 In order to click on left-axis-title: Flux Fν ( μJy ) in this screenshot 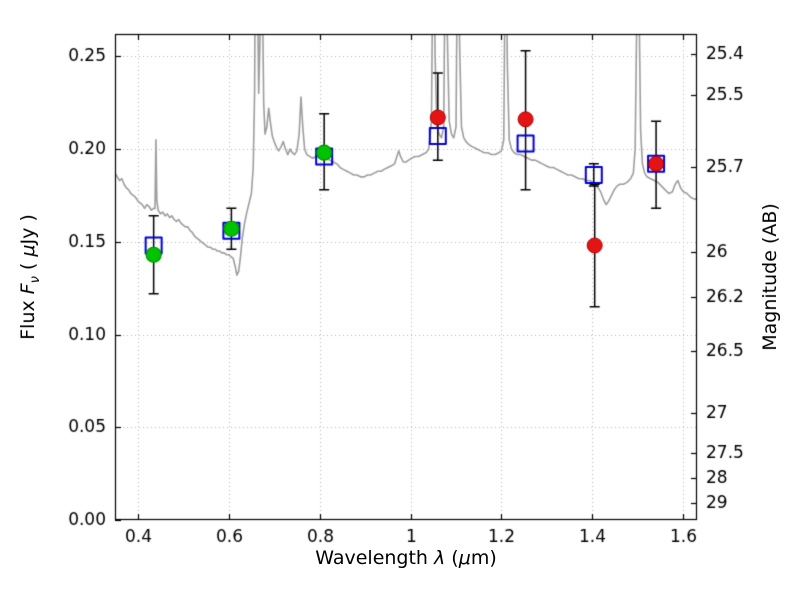, I will do `click(30, 277)`.